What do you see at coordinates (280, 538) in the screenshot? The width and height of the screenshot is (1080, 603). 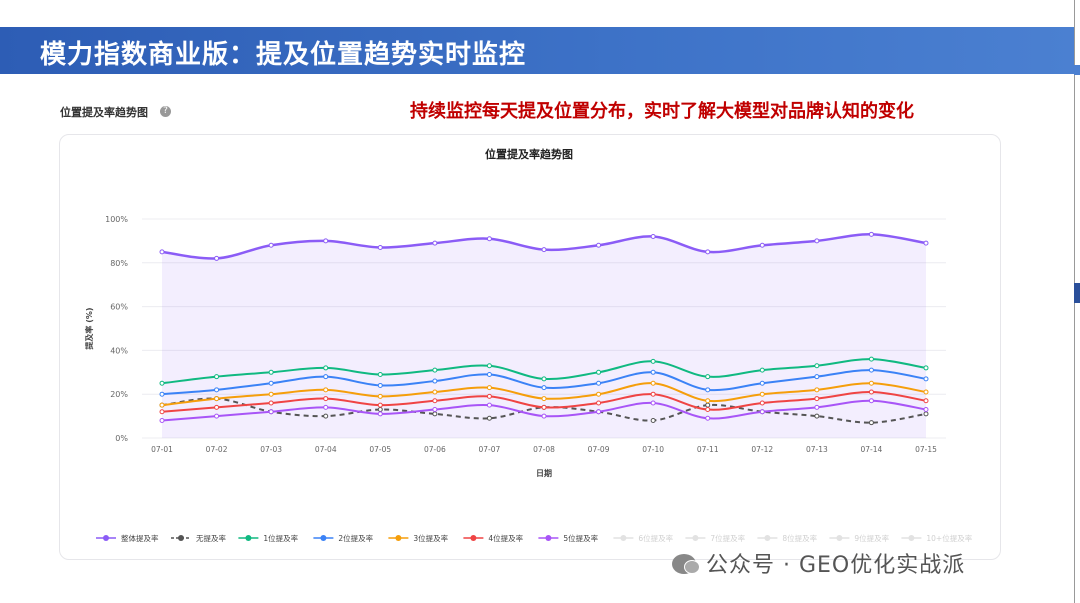 I see `legend-item: 1位提及率` at bounding box center [280, 538].